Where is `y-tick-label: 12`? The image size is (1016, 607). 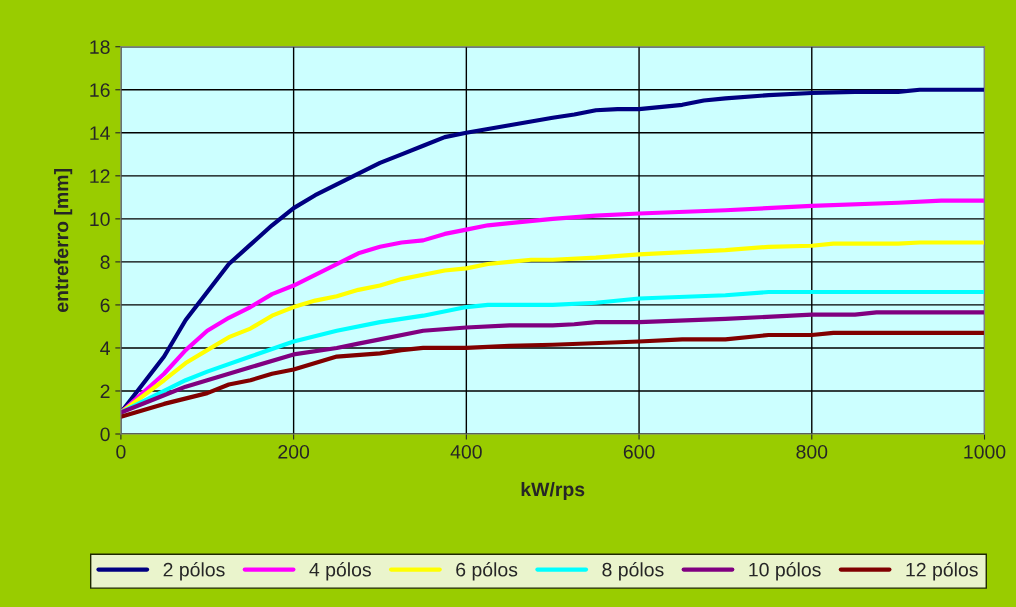
y-tick-label: 12 is located at coordinates (100, 176).